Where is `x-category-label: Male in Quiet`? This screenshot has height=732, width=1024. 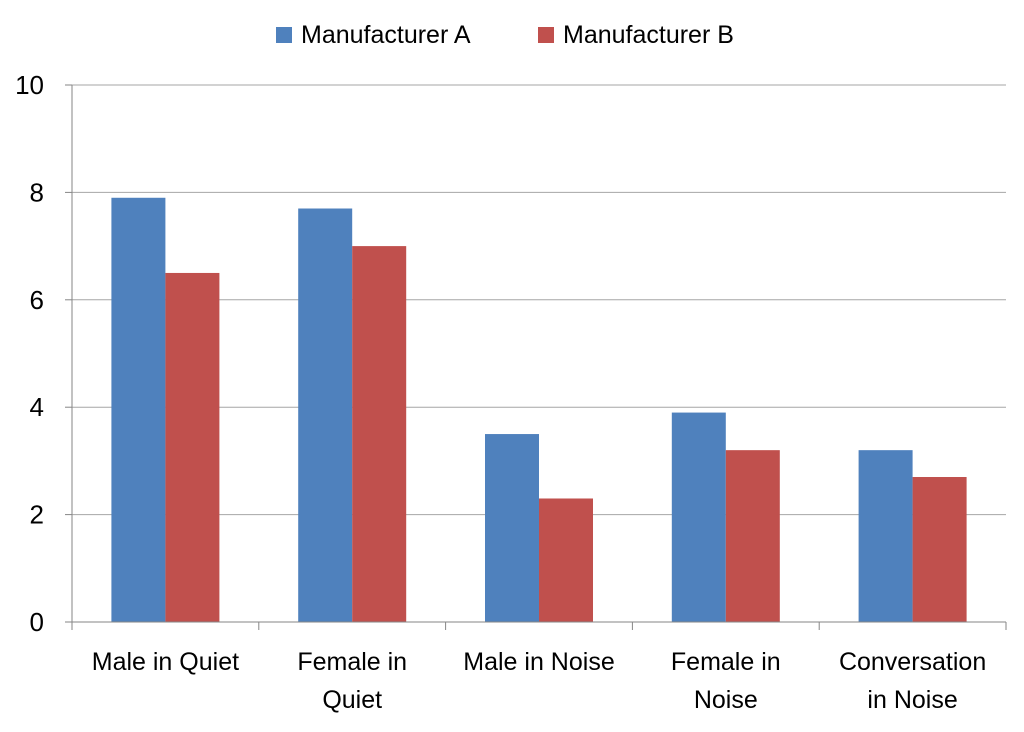
x-category-label: Male in Quiet is located at coordinates (165, 662).